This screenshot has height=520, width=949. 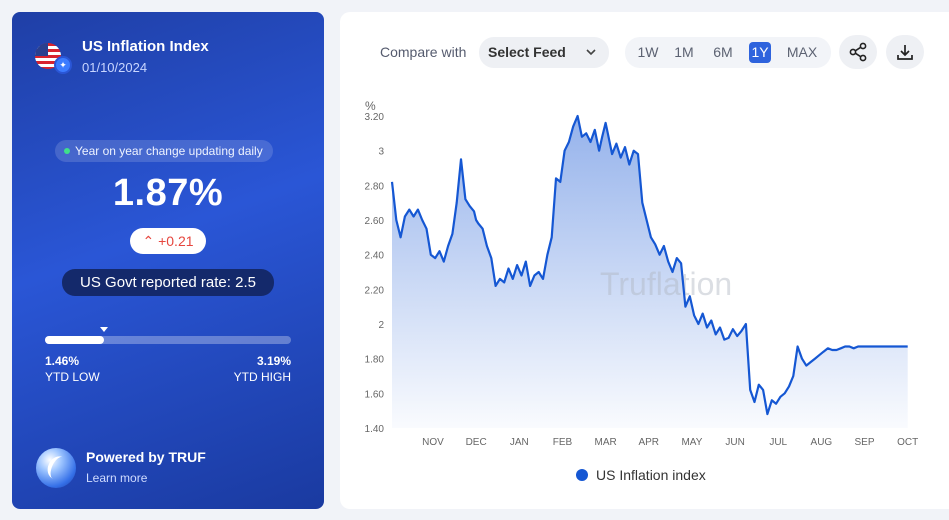 I want to click on y-tick-label: 1.40, so click(x=375, y=429).